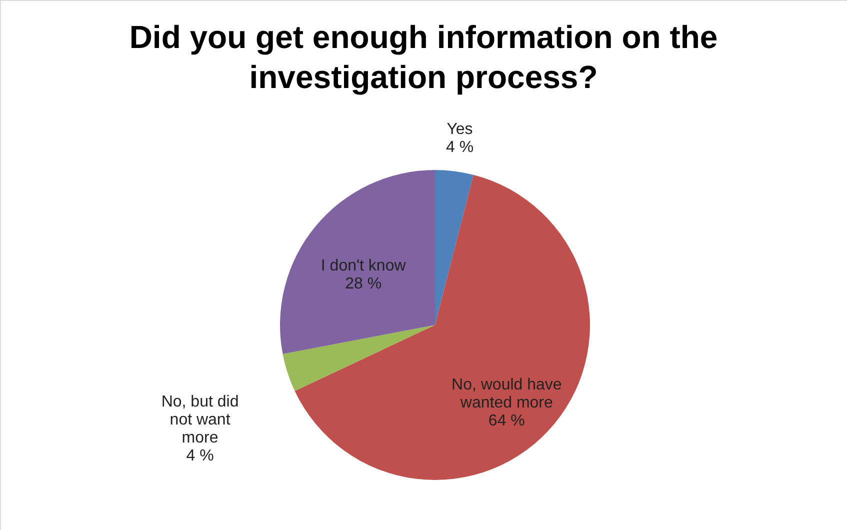 This screenshot has width=847, height=530. What do you see at coordinates (507, 394) in the screenshot?
I see `slice-label: No, would have wanted more` at bounding box center [507, 394].